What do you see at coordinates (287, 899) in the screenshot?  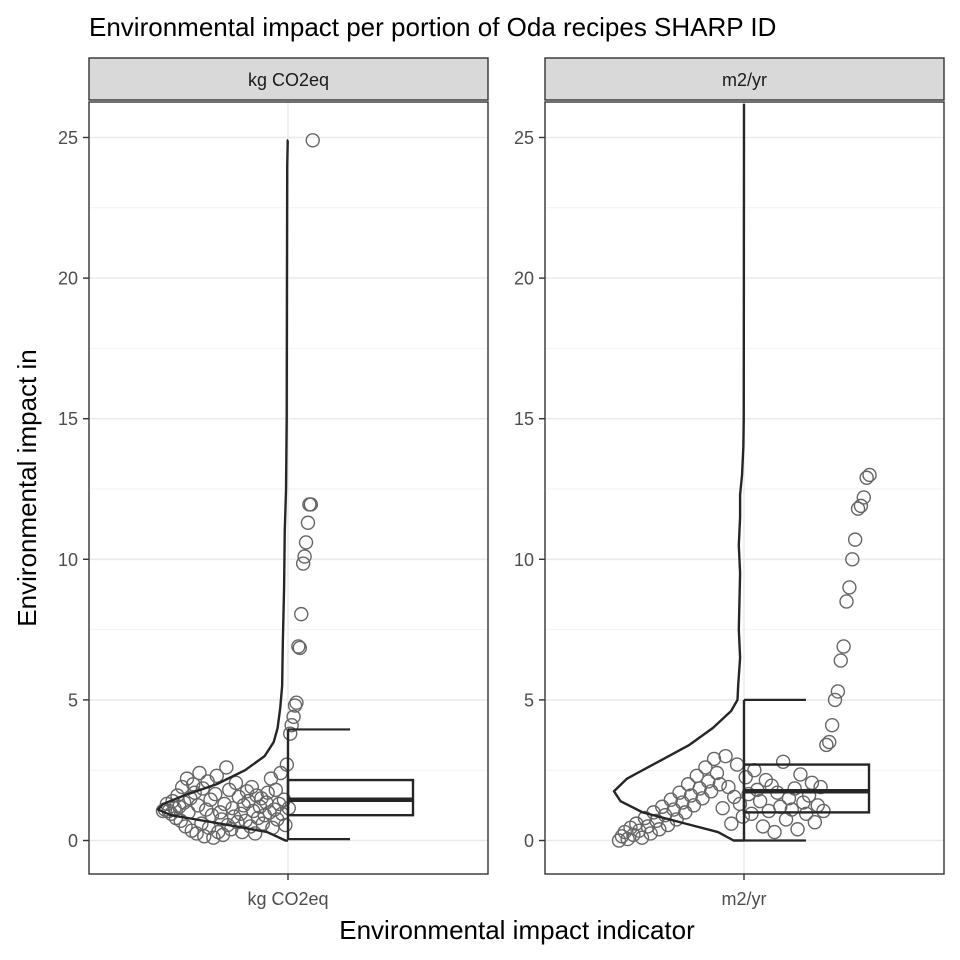 I see `x-tick-label: kg CO2eq` at bounding box center [287, 899].